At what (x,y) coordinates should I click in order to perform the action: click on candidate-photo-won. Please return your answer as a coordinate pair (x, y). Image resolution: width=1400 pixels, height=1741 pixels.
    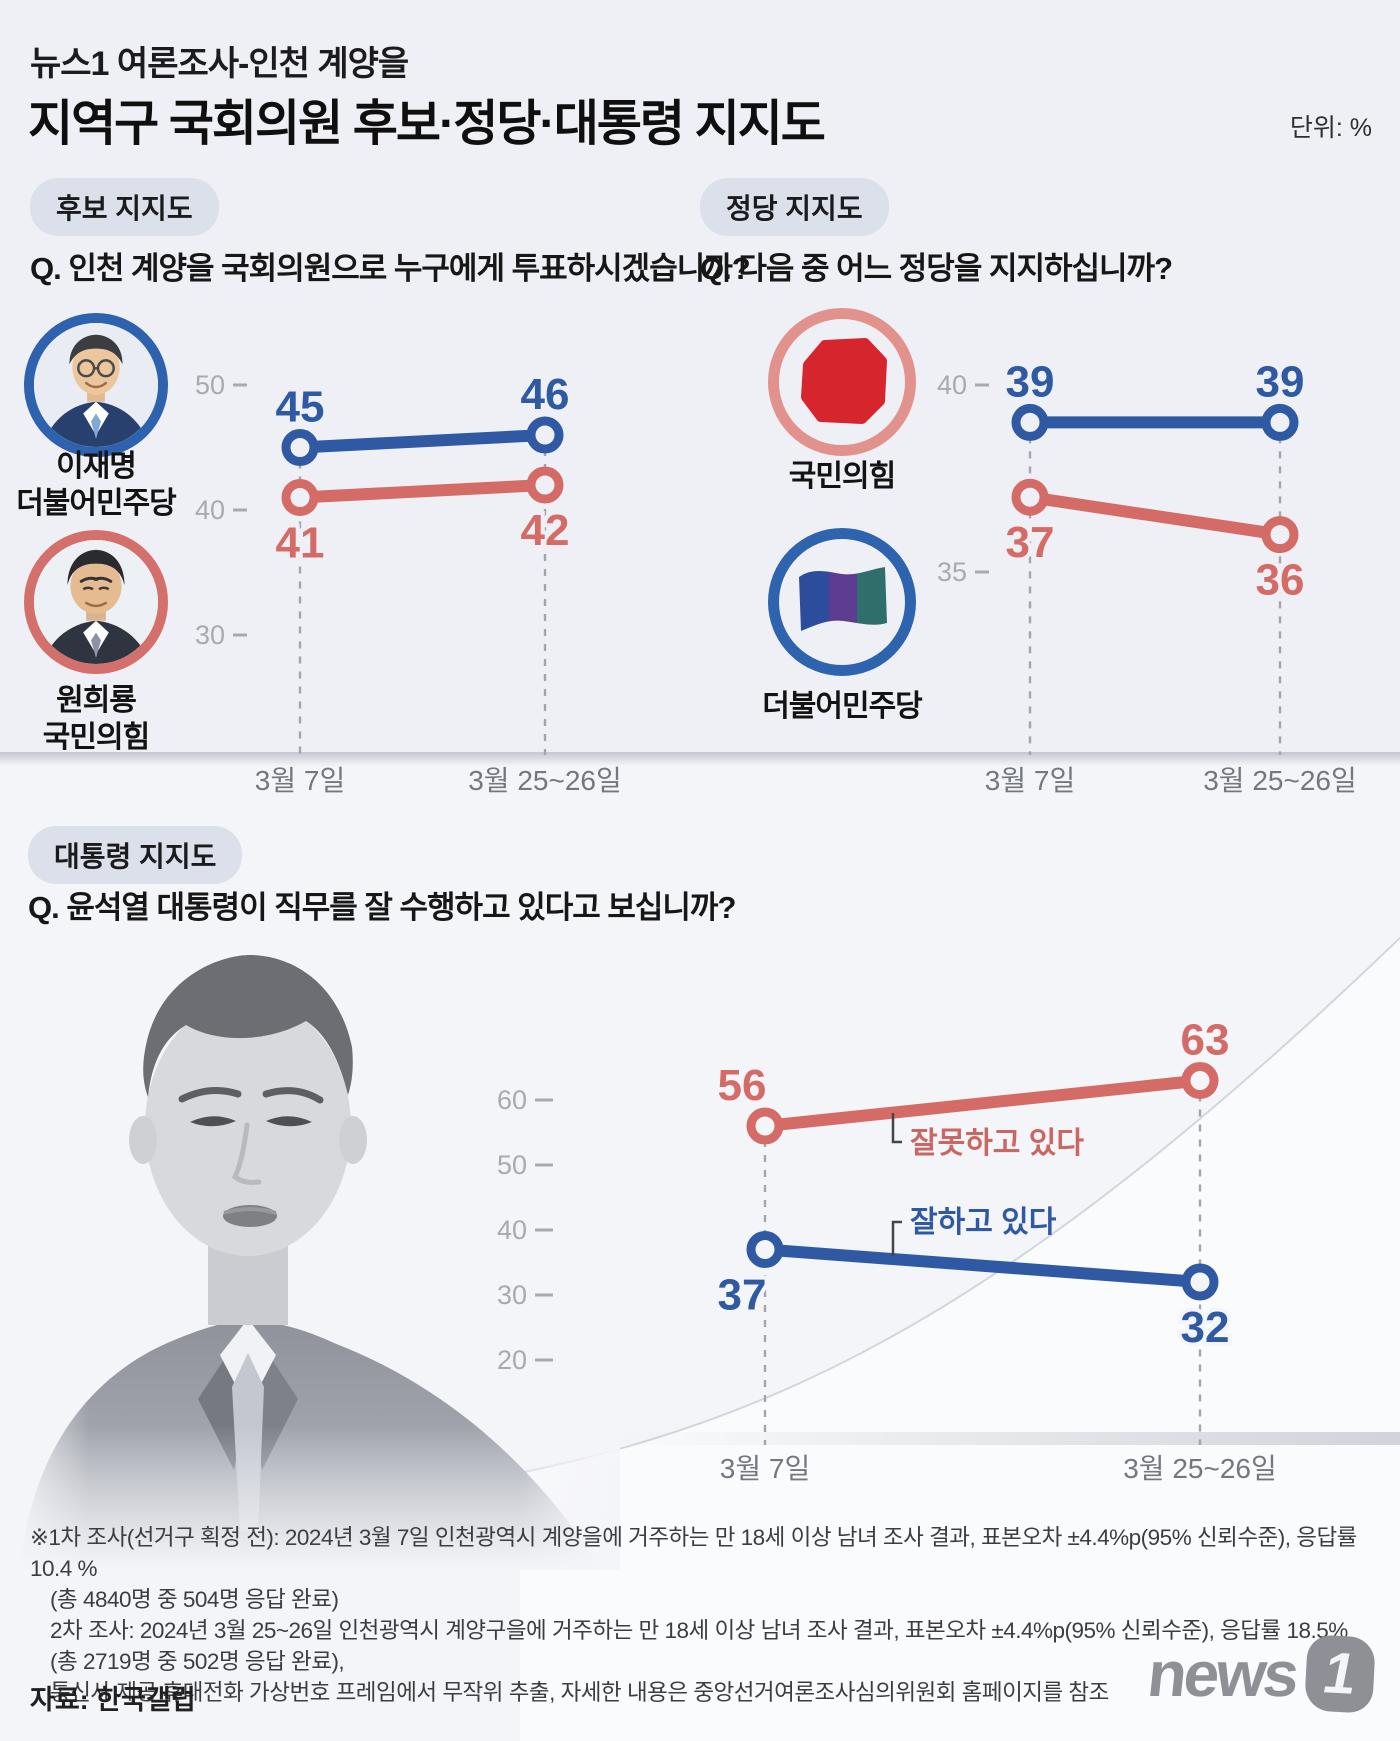
    Looking at the image, I should click on (96, 602).